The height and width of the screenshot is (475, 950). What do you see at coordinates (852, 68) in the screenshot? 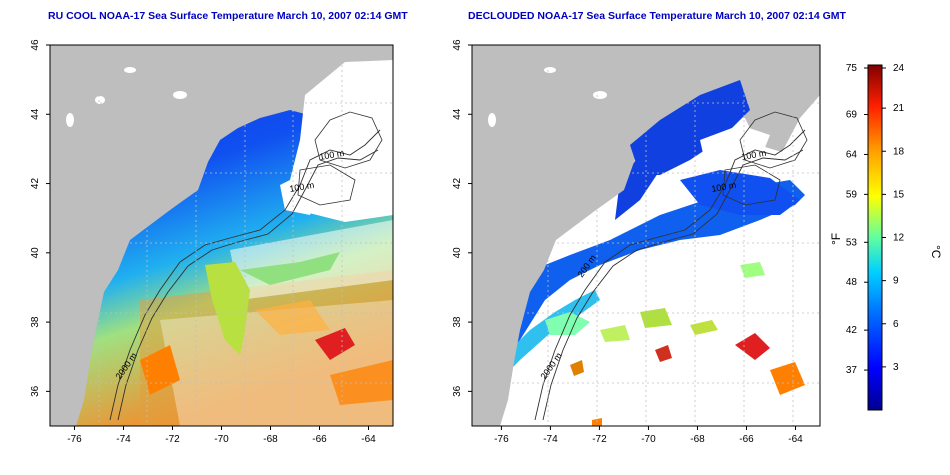
I see `fahrenheit-tick-label: 75` at bounding box center [852, 68].